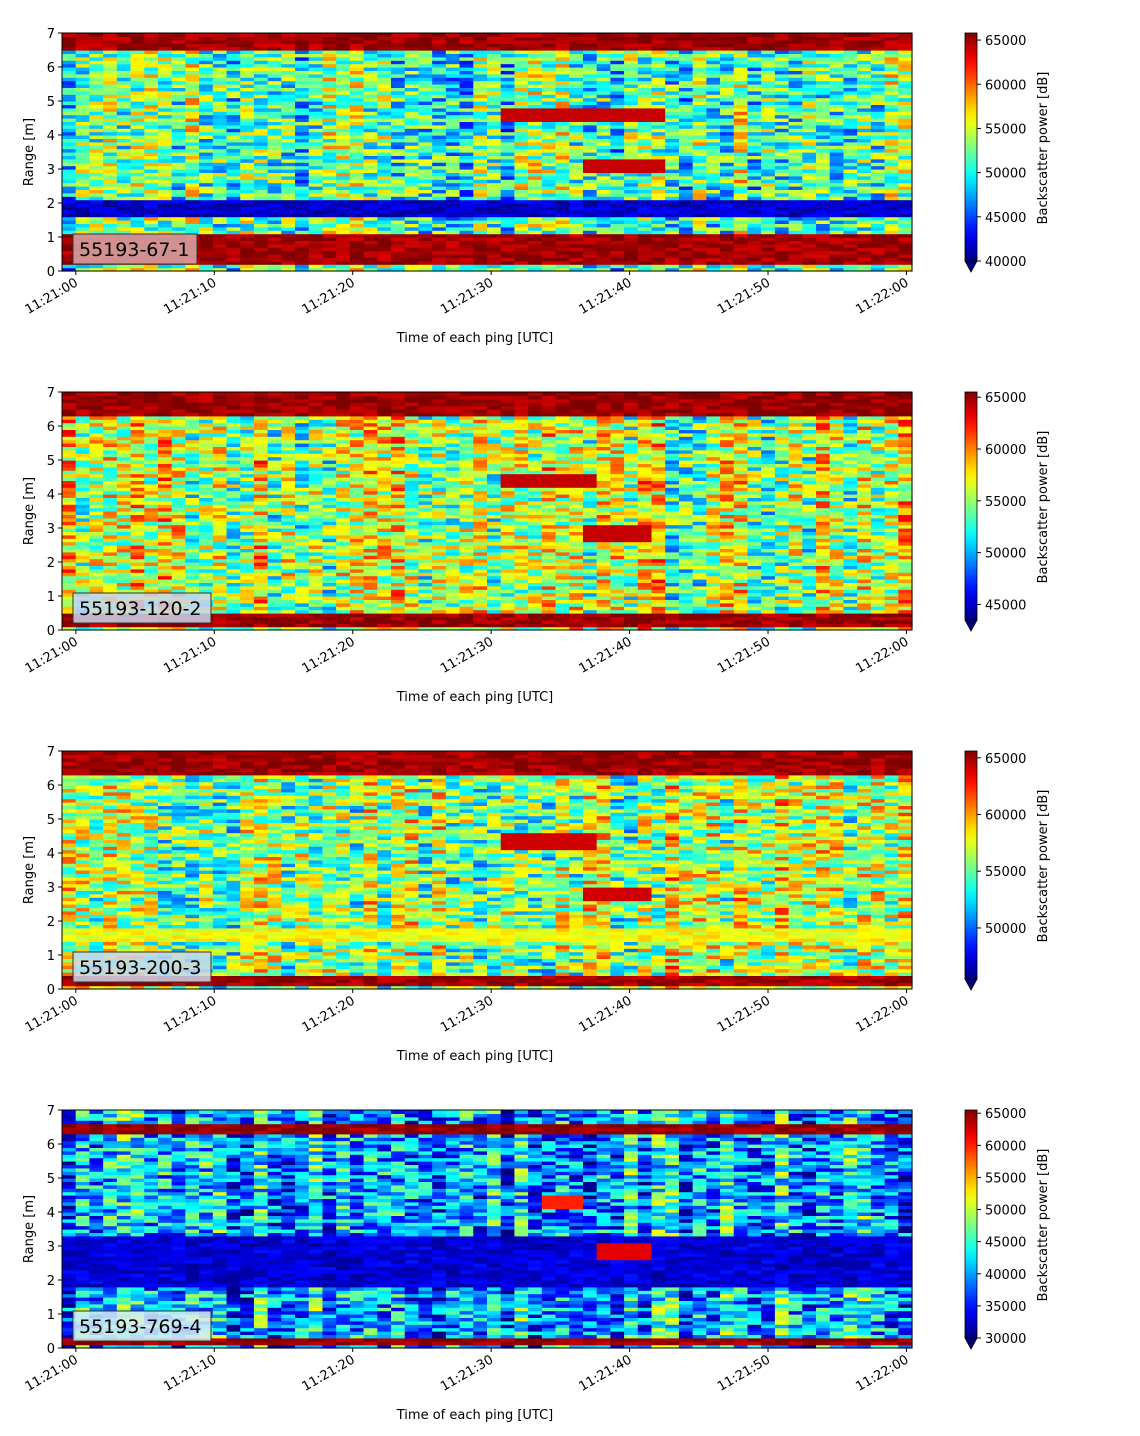 Image resolution: width=1140 pixels, height=1436 pixels. Describe the element at coordinates (134, 250) in the screenshot. I see `series-label: 55193-67-1` at that location.